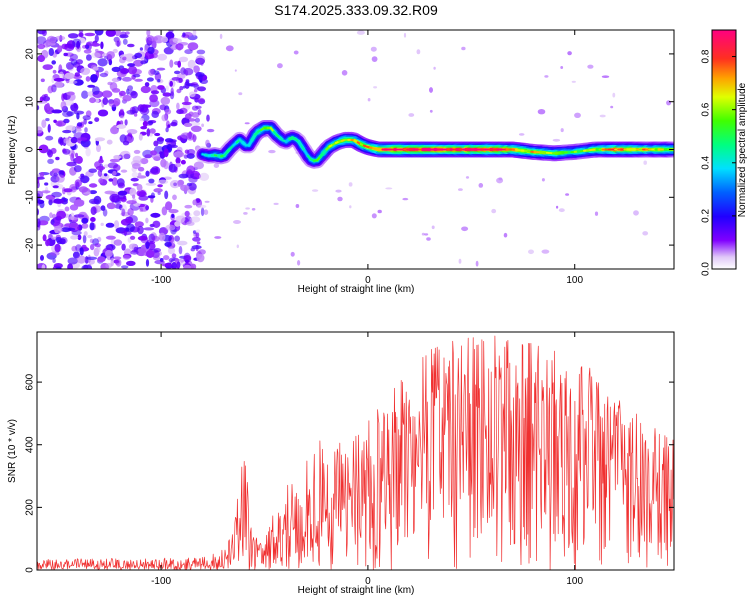 This screenshot has width=750, height=600. I want to click on y-tick-label: -20, so click(30, 244).